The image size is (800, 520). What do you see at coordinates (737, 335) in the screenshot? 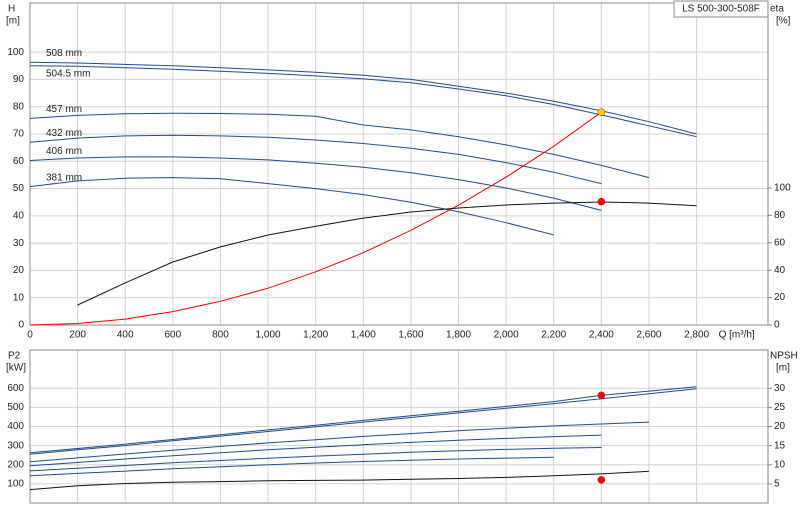
I see `x-axis-label: Q [m³/h]` at bounding box center [737, 335].